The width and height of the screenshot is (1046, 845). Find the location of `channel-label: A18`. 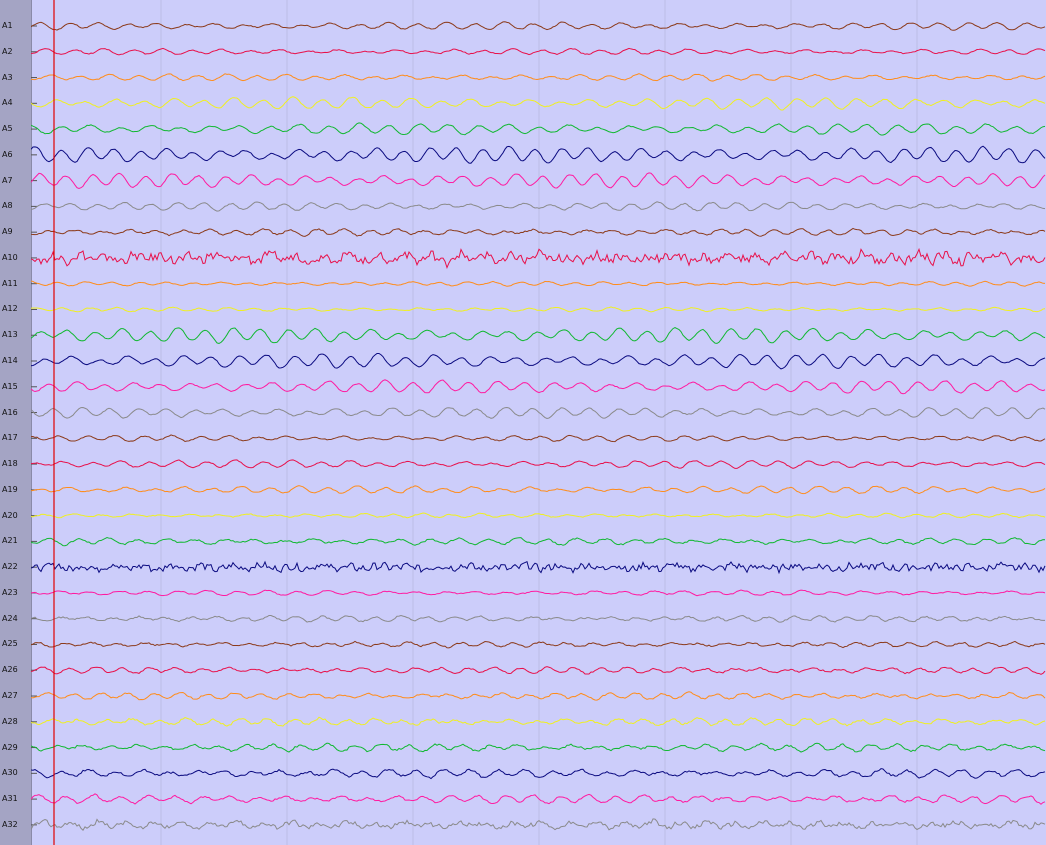

channel-label: A18 is located at coordinates (10, 464).